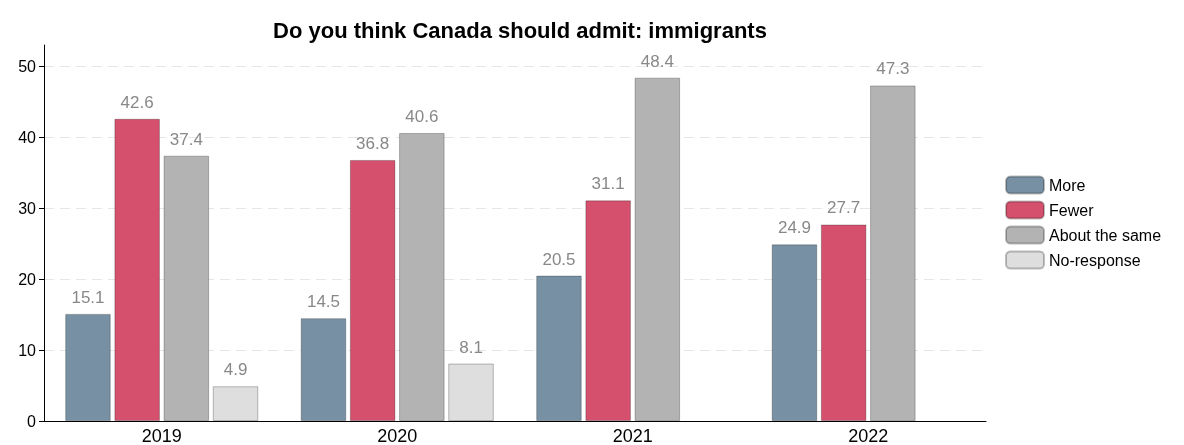 This screenshot has width=1184, height=445. What do you see at coordinates (657, 61) in the screenshot?
I see `data-label: 48.4` at bounding box center [657, 61].